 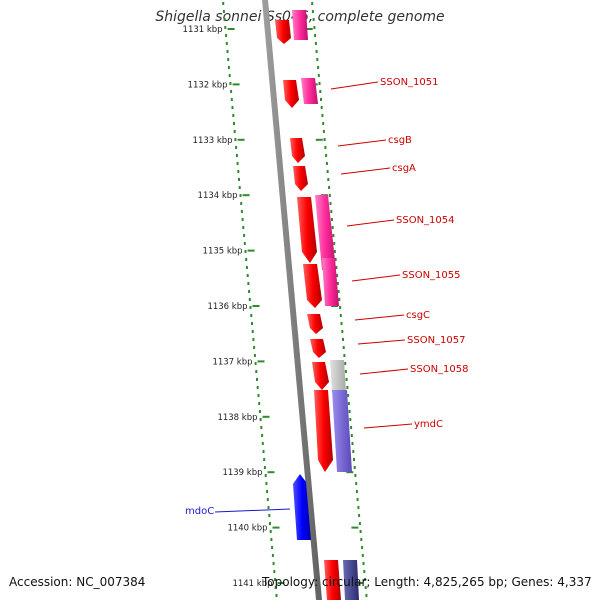 What do you see at coordinates (317, 305) in the screenshot?
I see `gene-features` at bounding box center [317, 305].